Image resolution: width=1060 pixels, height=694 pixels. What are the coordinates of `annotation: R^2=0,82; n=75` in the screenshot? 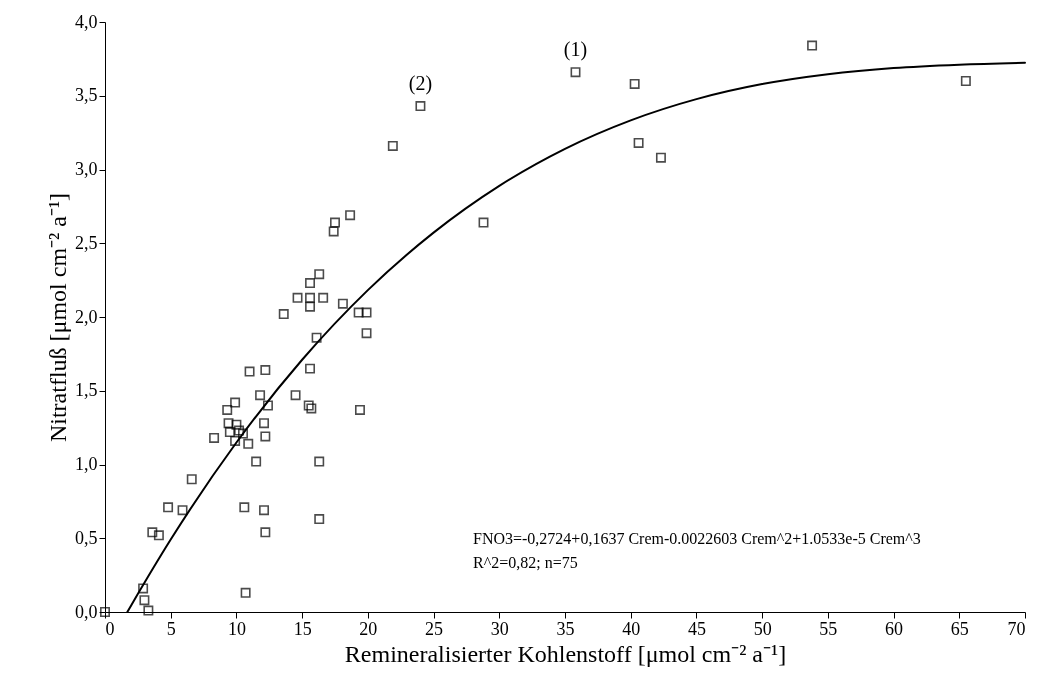 It's located at (525, 563).